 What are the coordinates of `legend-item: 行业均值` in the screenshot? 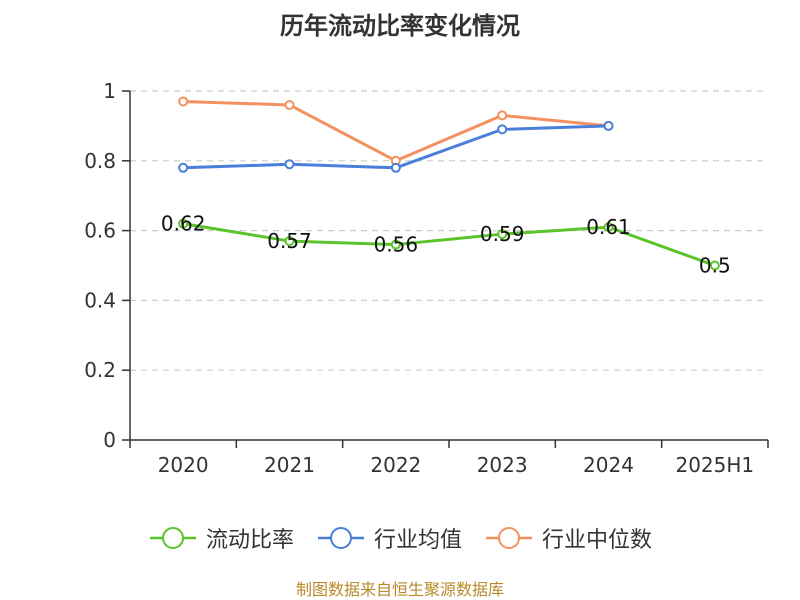 It's located at (389, 538).